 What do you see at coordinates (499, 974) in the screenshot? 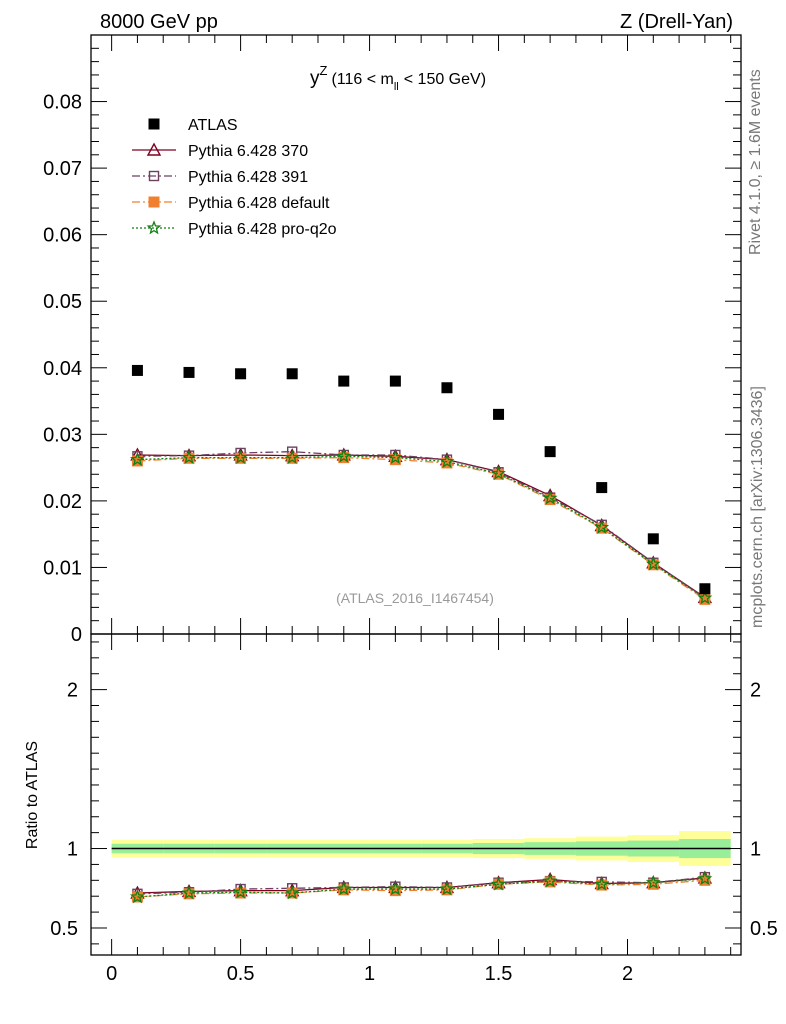
I see `x-tick-label: 1.5` at bounding box center [499, 974].